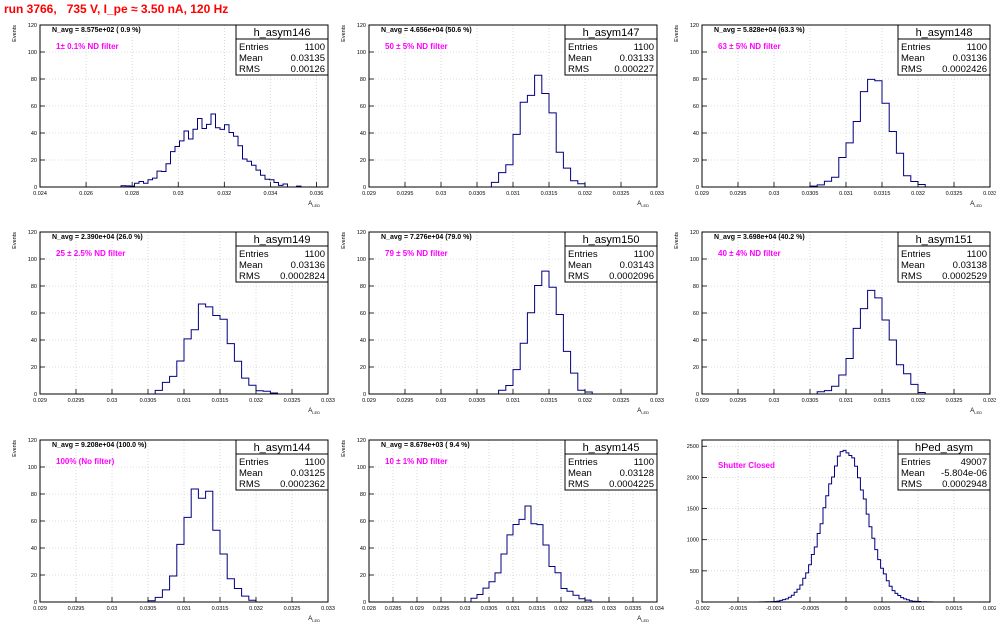 This screenshot has width=996, height=622. Describe the element at coordinates (90, 253) in the screenshot. I see `filter-label: 25 ± 2.5% ND filter` at that location.